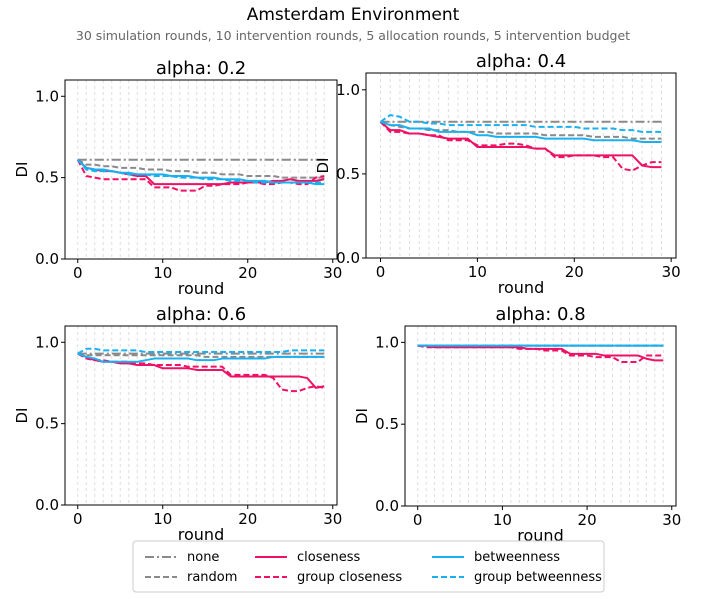 The image size is (706, 599). Describe the element at coordinates (201, 314) in the screenshot. I see `subplot-title: alpha: 0.6` at that location.